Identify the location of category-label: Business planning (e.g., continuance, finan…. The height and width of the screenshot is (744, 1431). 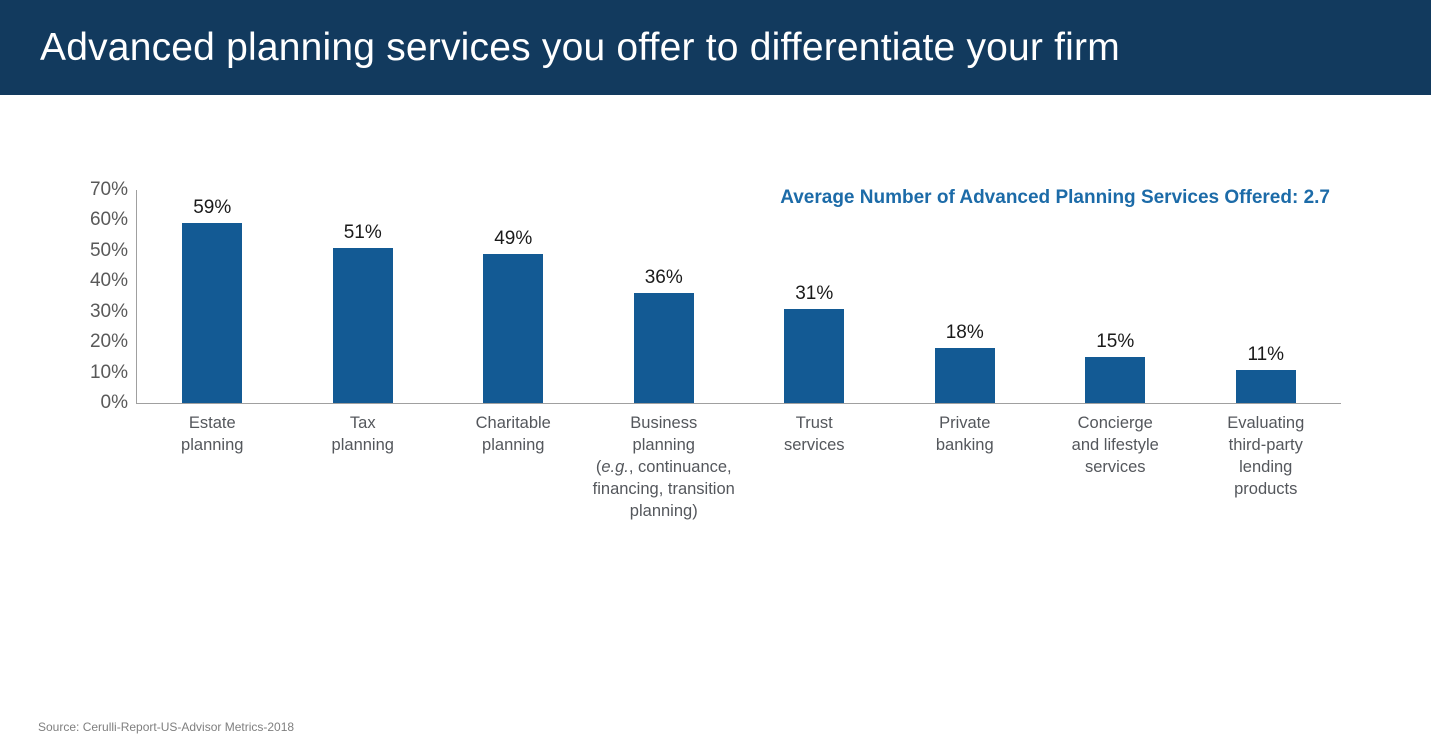
(663, 467).